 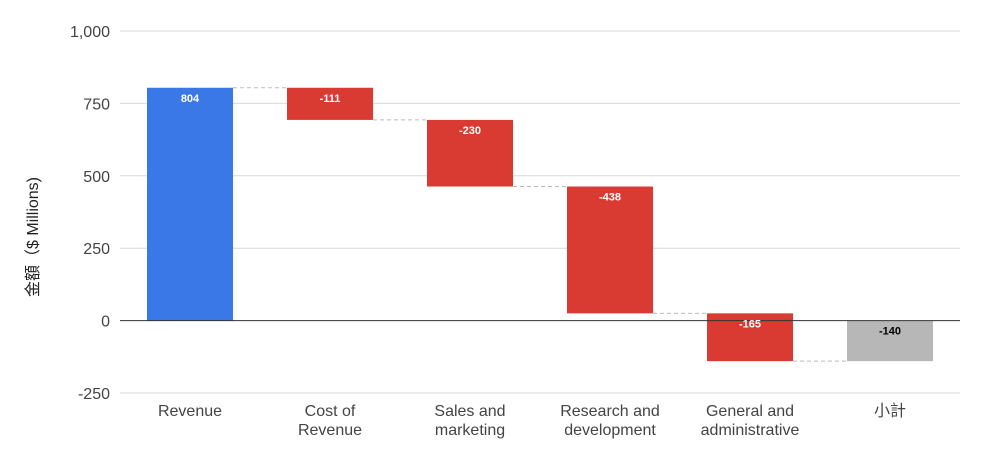 I want to click on x-category-label: General and administrative, so click(x=750, y=421).